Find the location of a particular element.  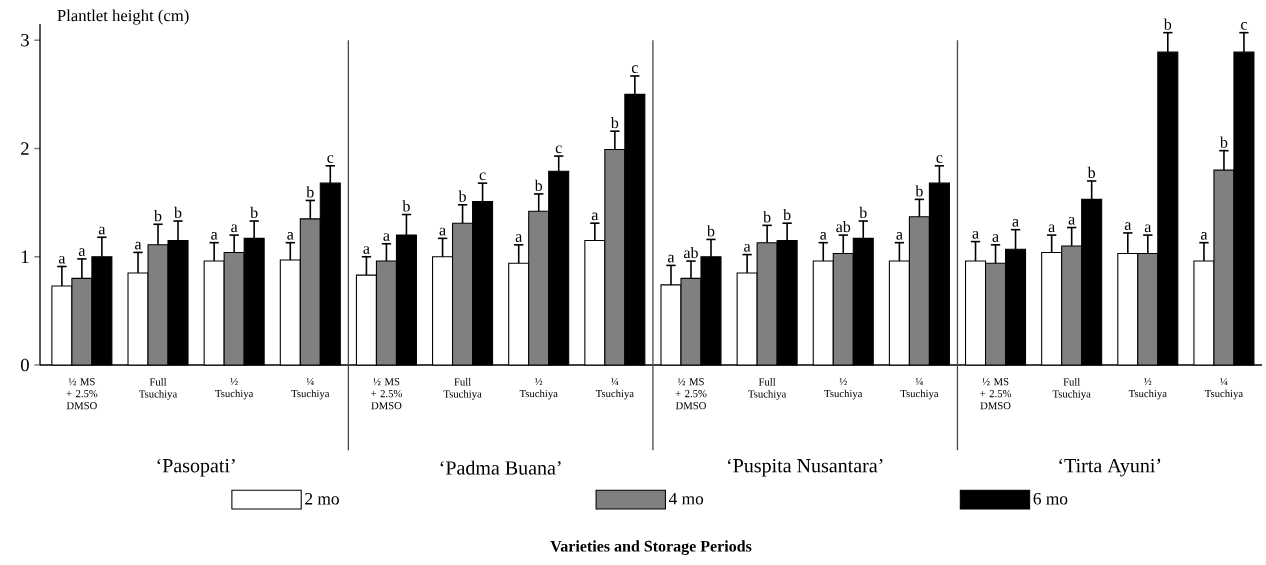

text: ‘Tirta Ayuni’ is located at coordinates (1110, 467).